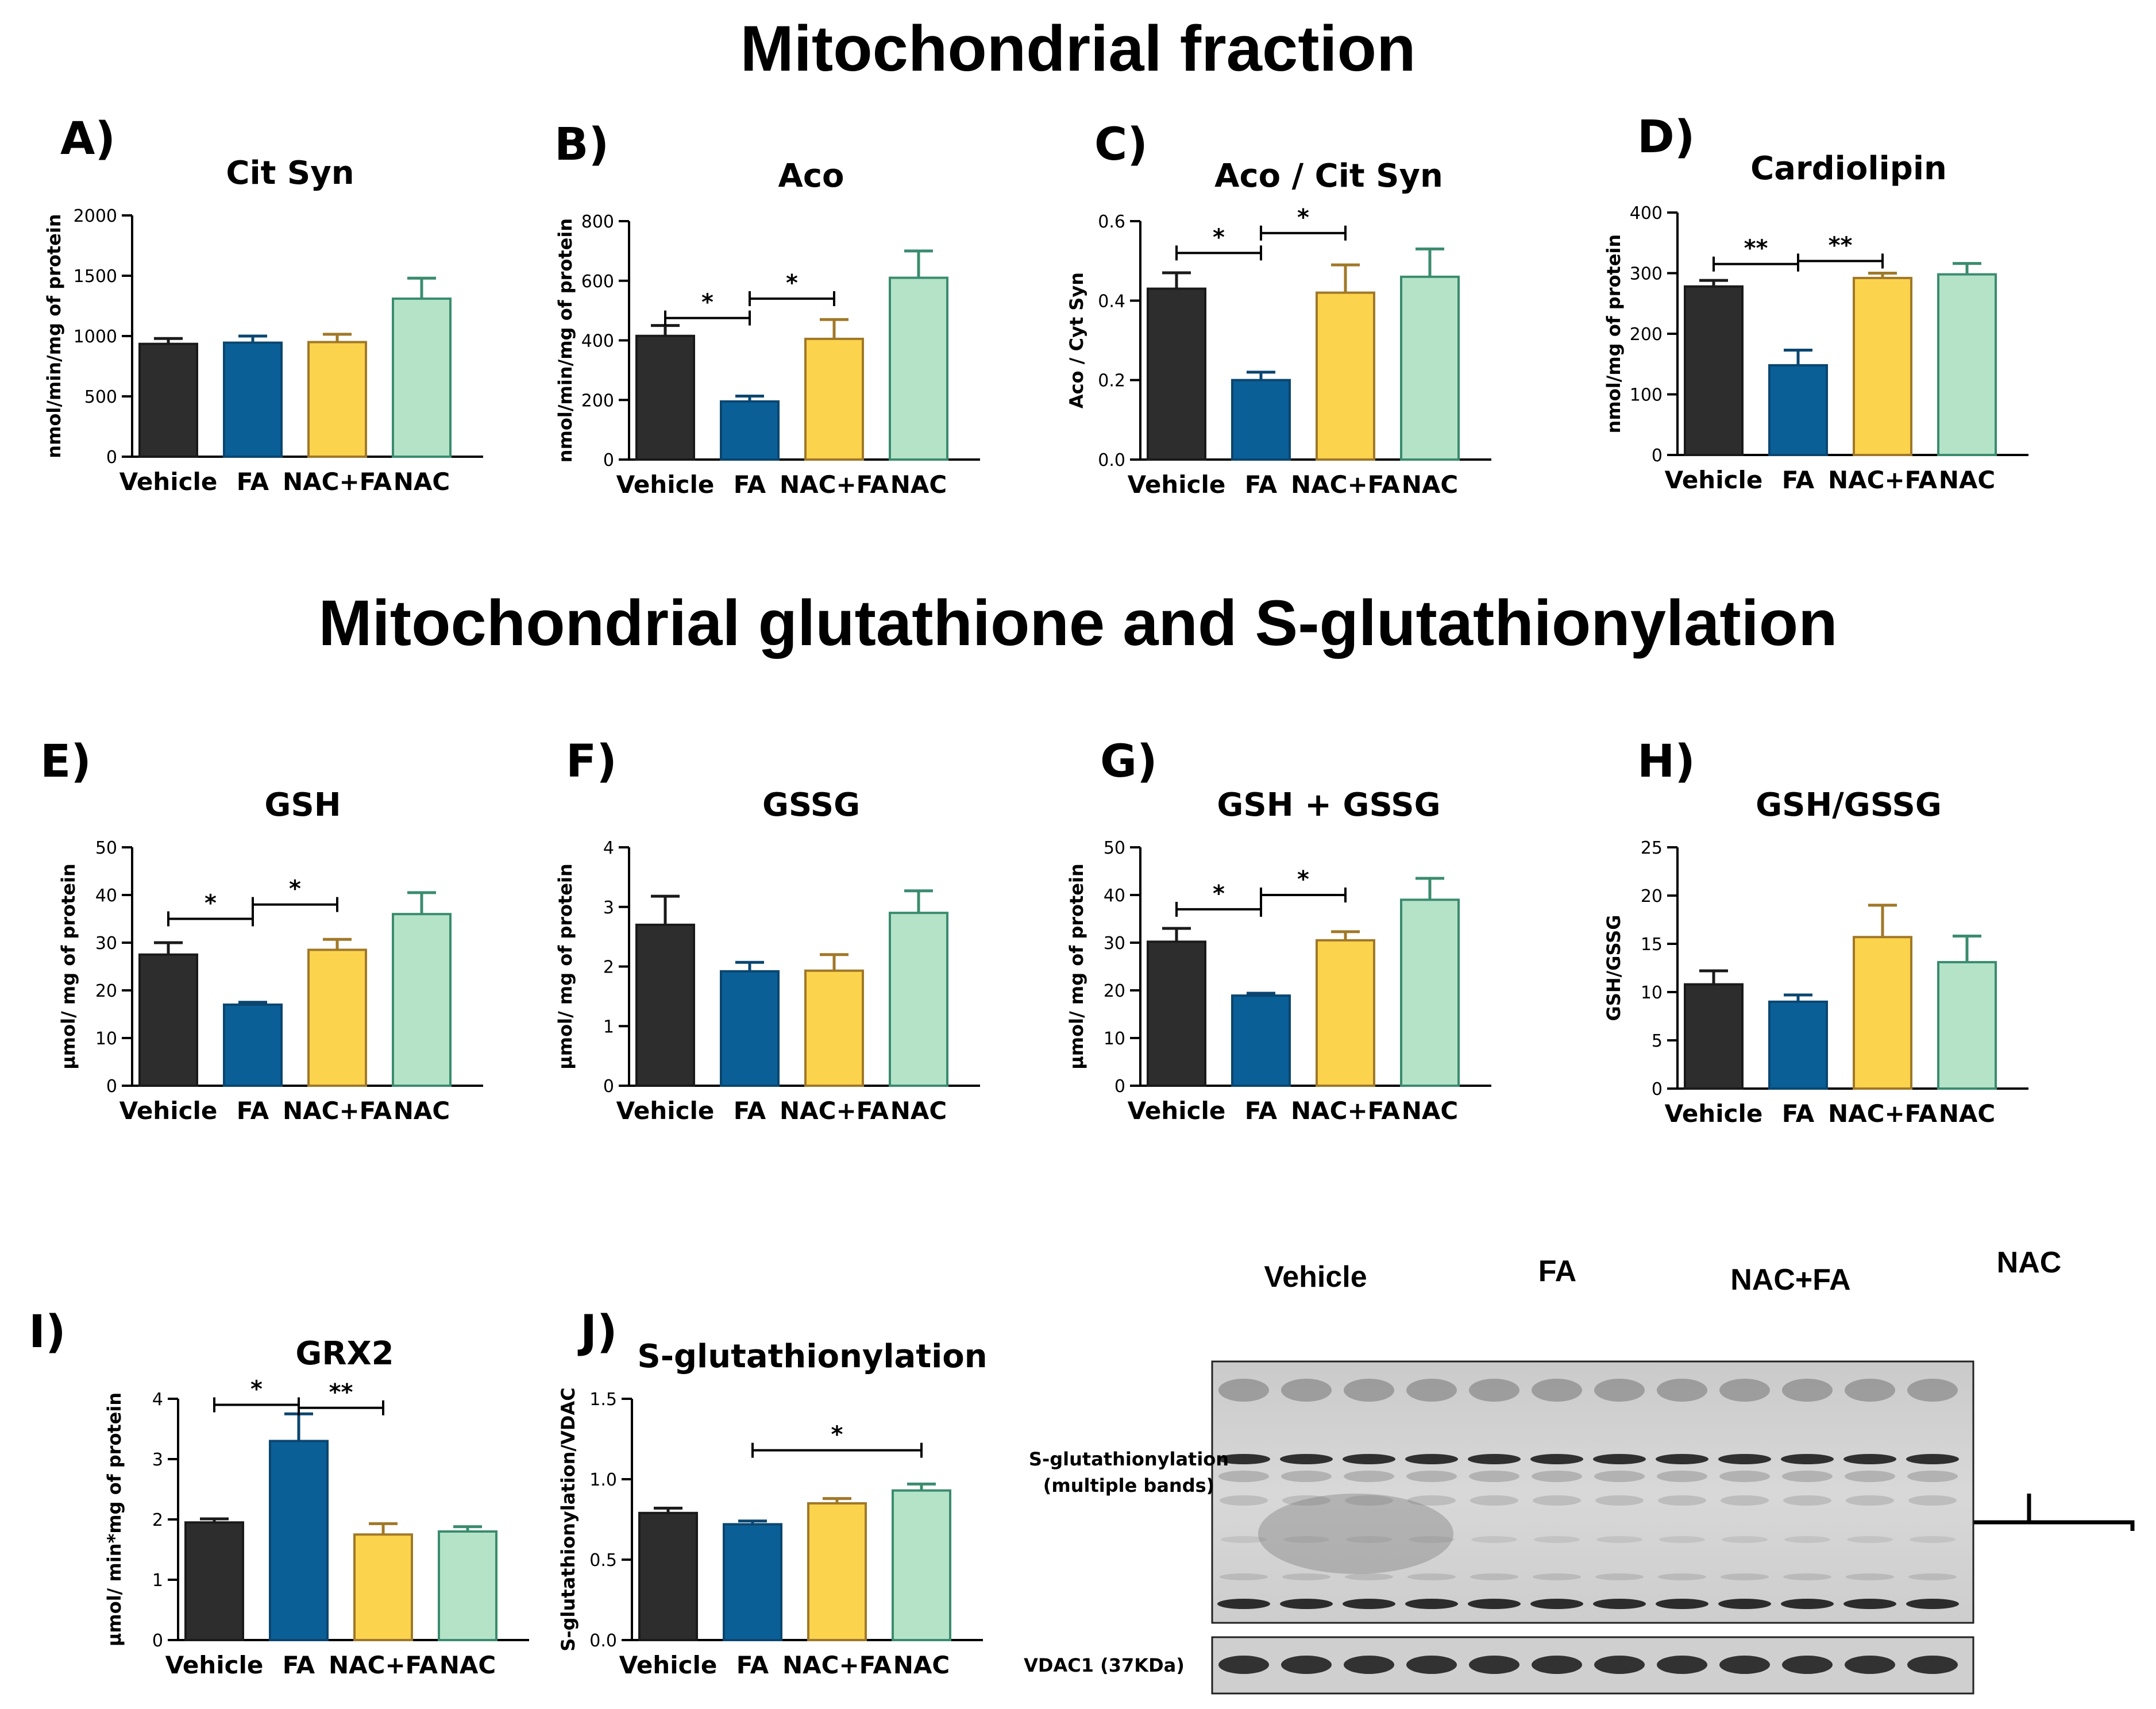 This screenshot has height=1709, width=2156. What do you see at coordinates (1647, 213) in the screenshot?
I see `y-tick-label: 400` at bounding box center [1647, 213].